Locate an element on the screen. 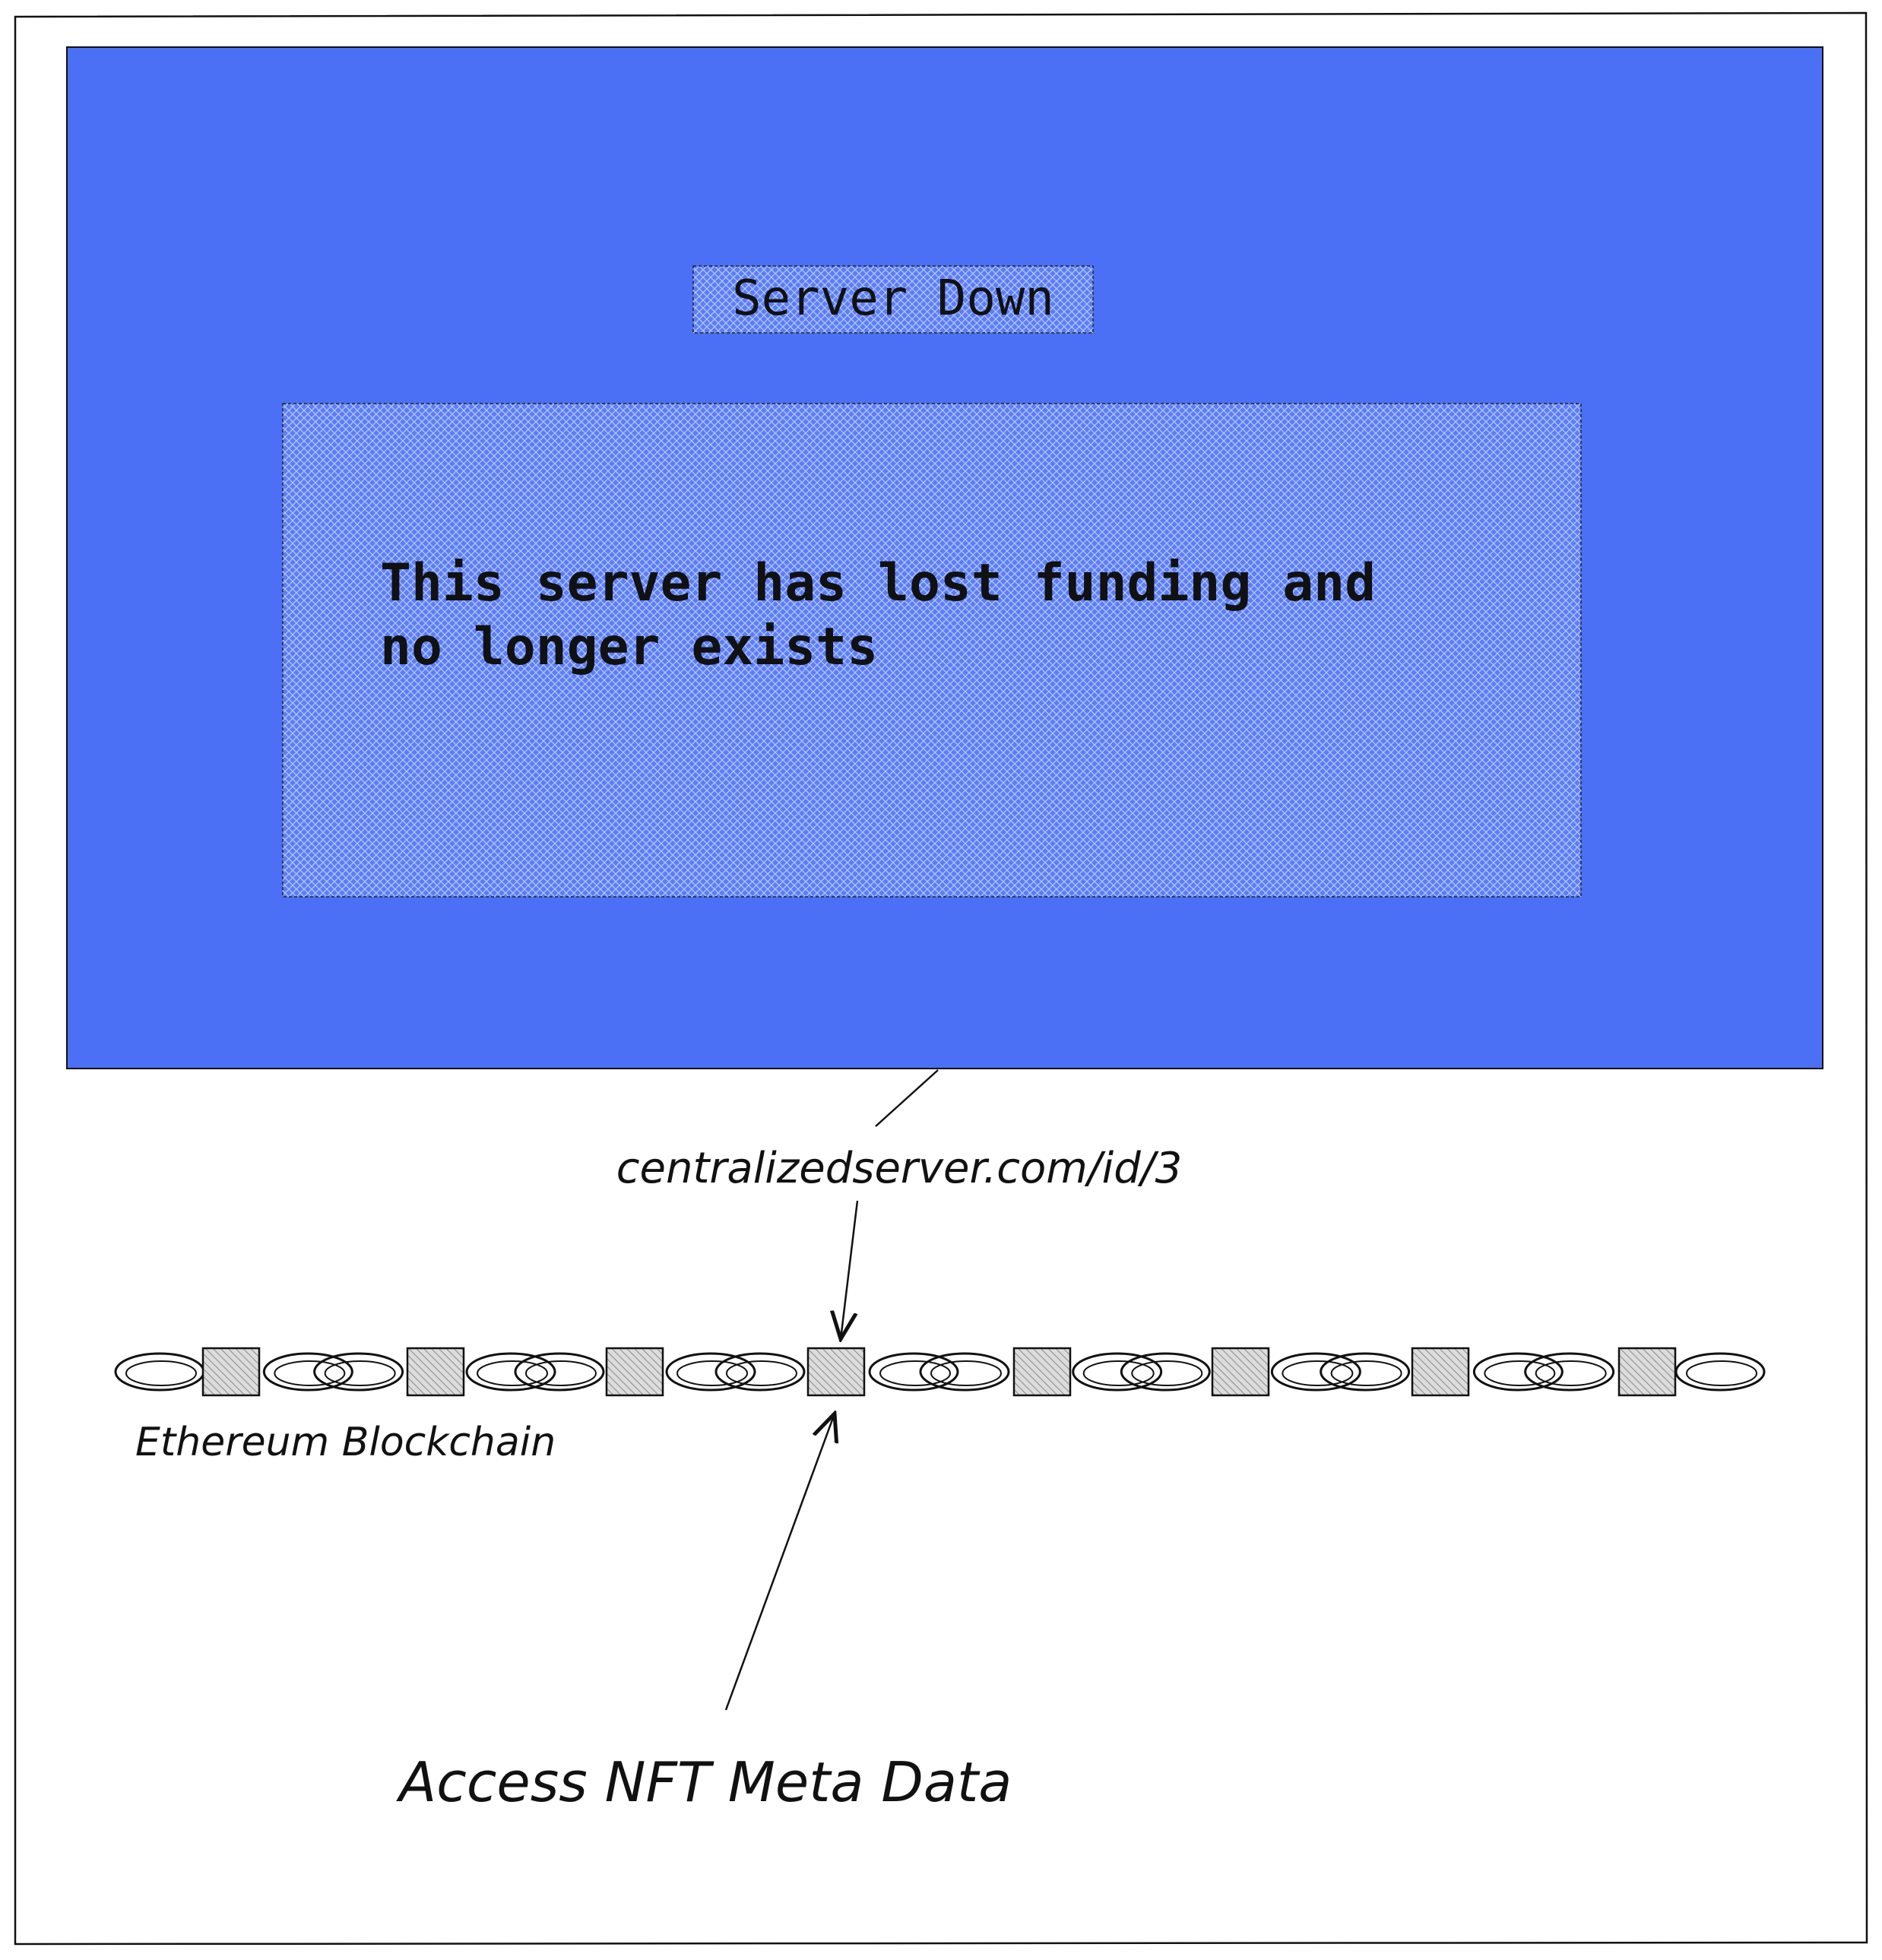 Image resolution: width=1882 pixels, height=1960 pixels. ethereum-blockchain is located at coordinates (940, 1371).